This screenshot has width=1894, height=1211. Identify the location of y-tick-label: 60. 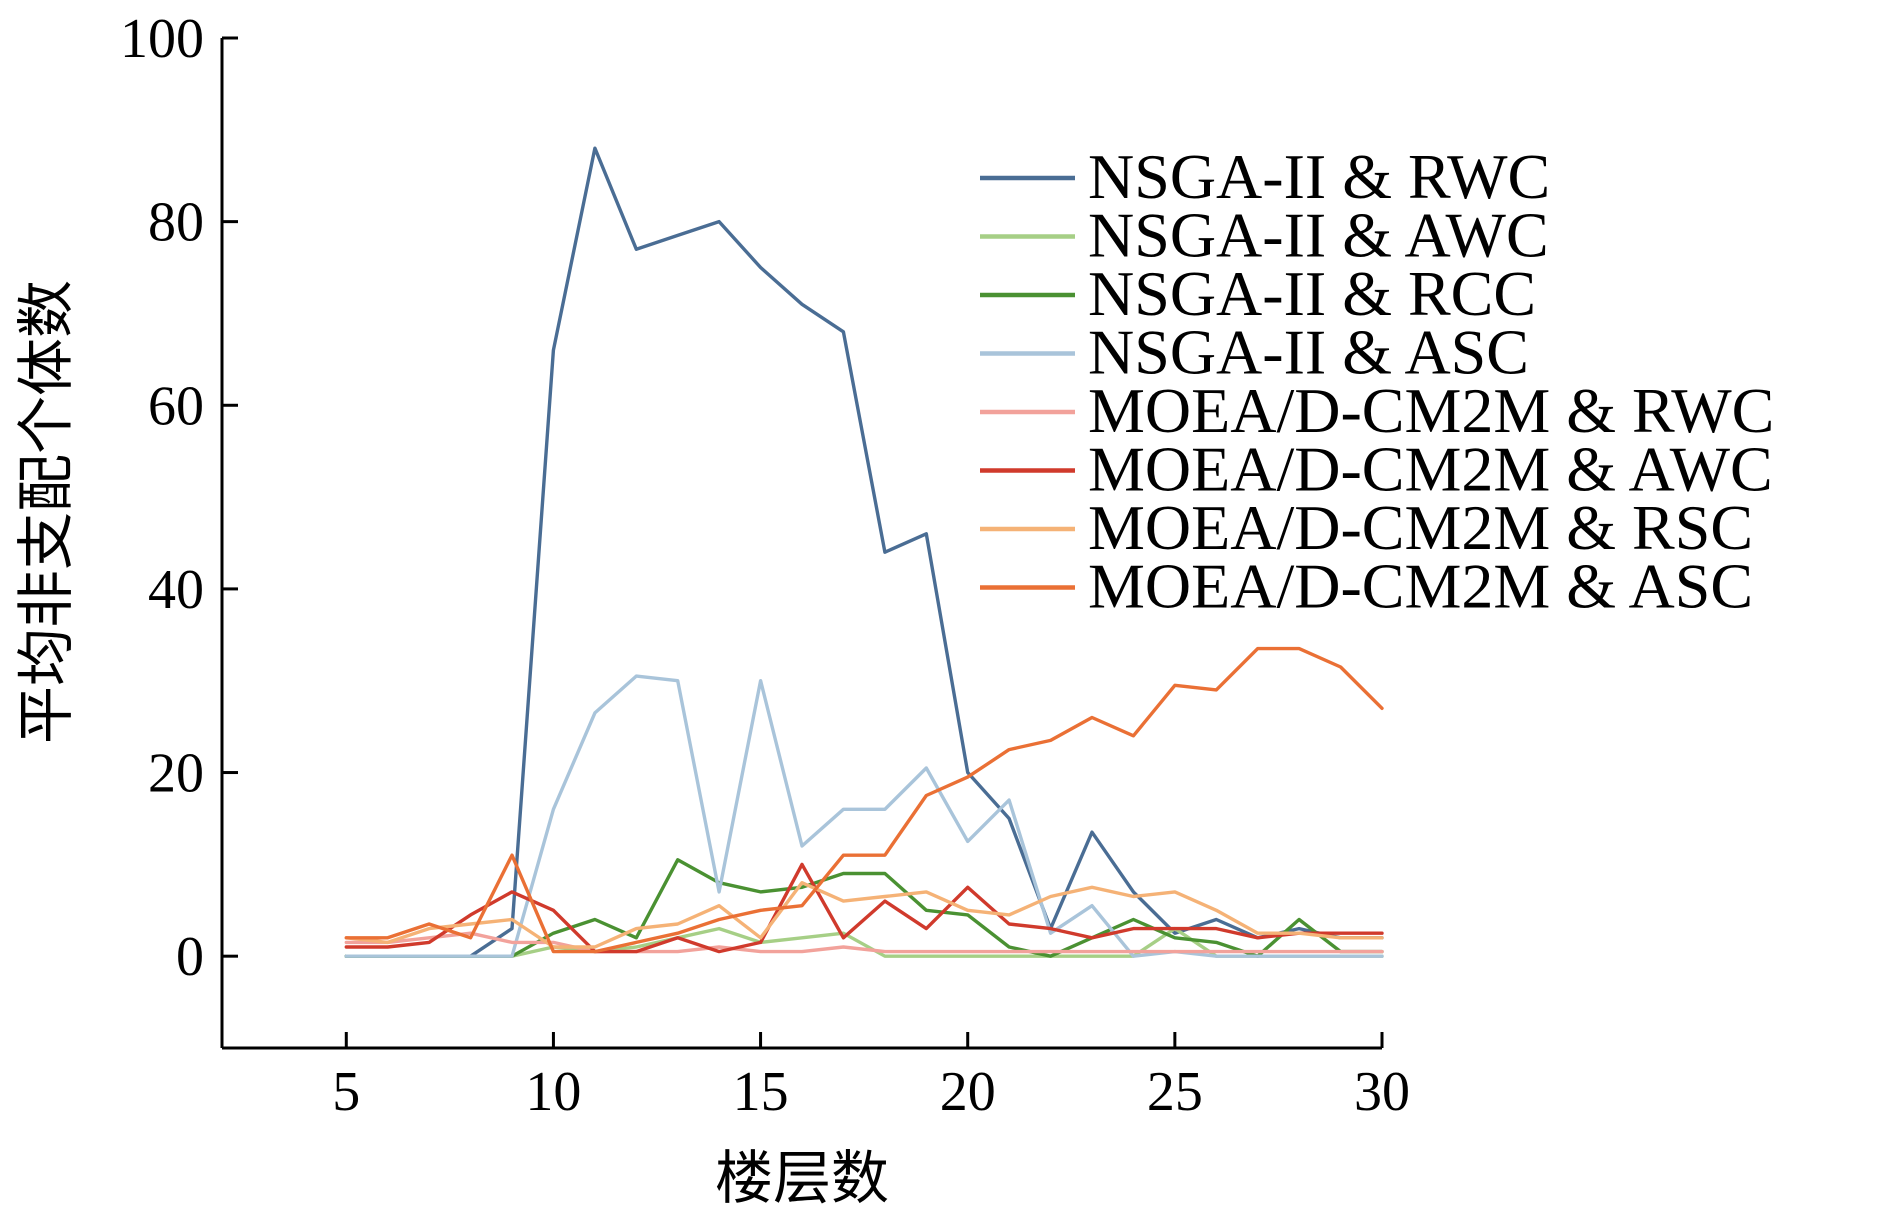
(176, 406).